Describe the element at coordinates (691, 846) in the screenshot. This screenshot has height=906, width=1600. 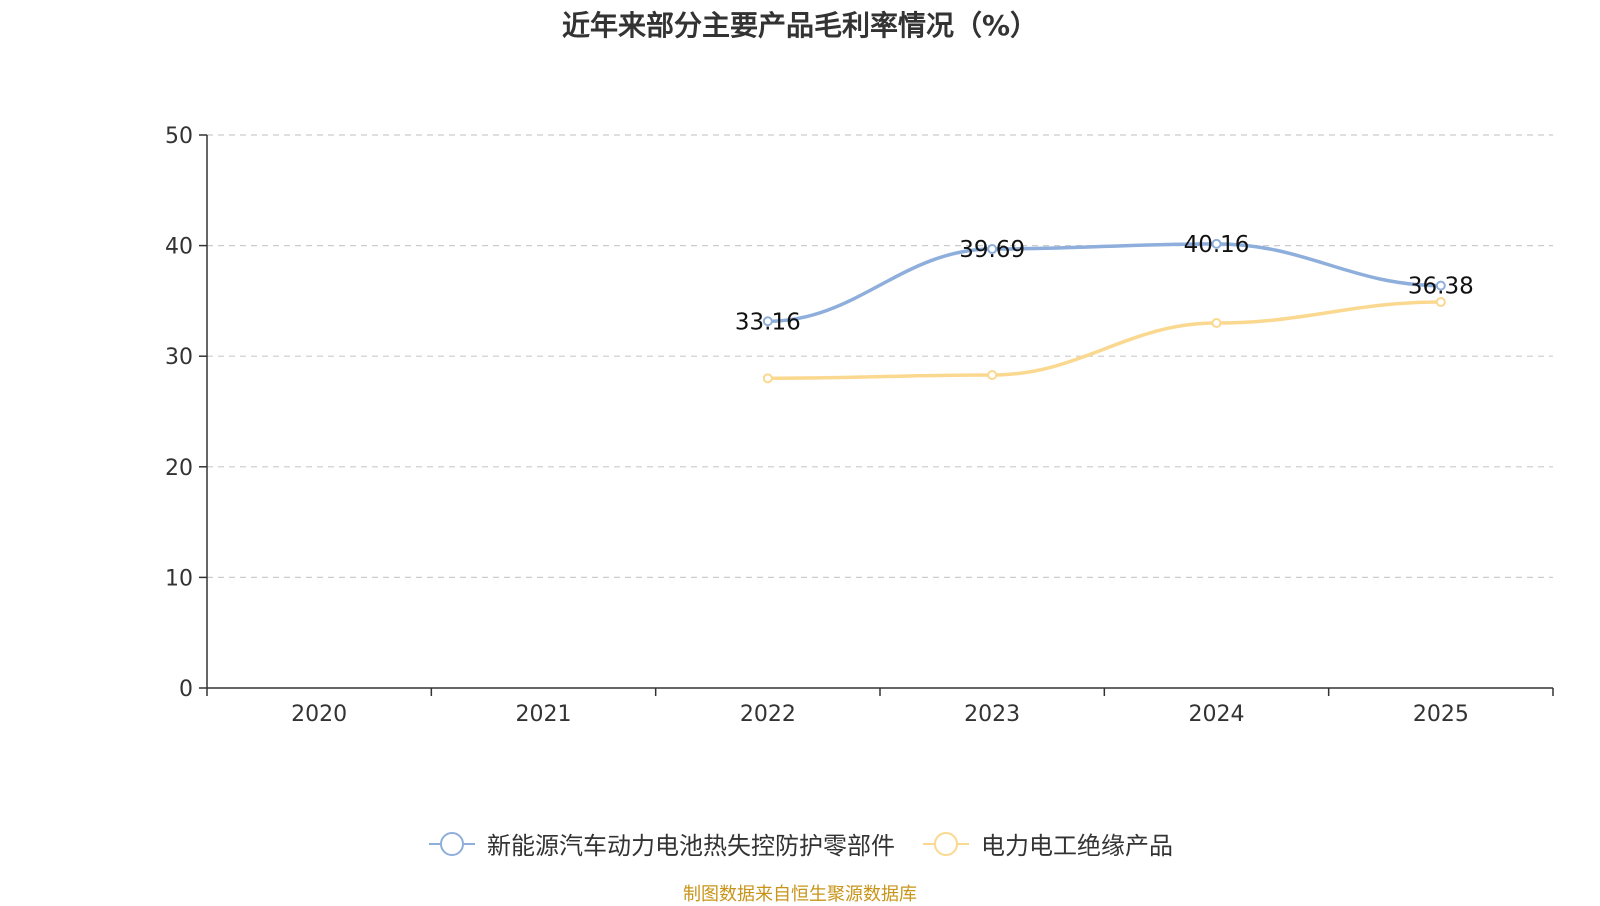
I see `legend-label-series-1: 新能源汽车动力电池热失控防护零部件` at that location.